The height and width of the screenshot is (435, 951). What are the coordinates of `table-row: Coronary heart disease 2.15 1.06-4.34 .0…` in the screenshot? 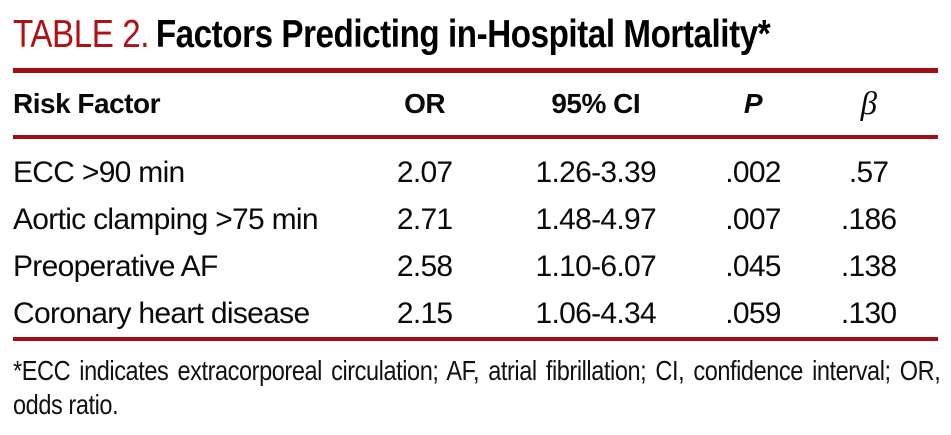 It's located at (475, 313).